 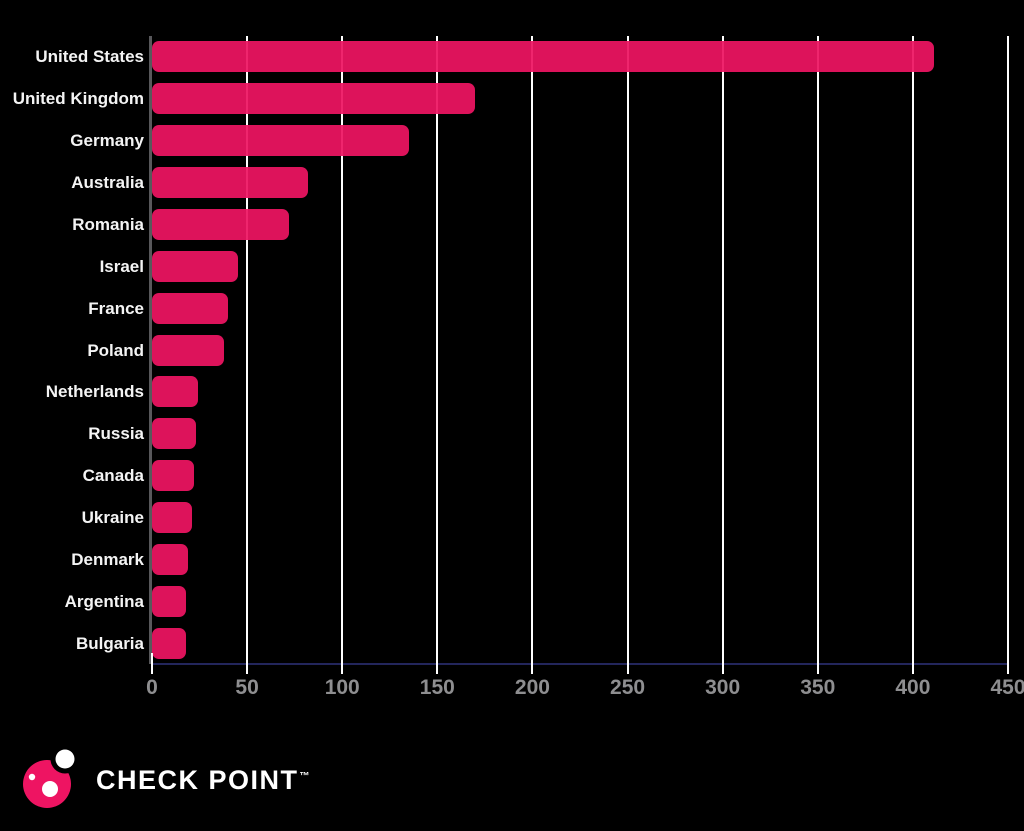 I want to click on category-label-denmark: Denmark, so click(x=107, y=559).